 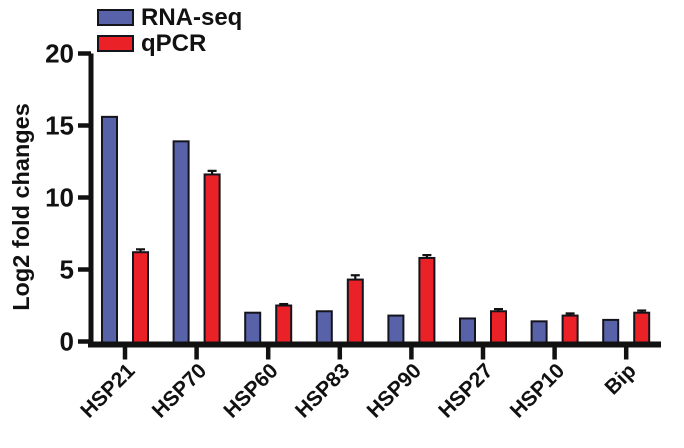 I want to click on x-category-label-HSP10: HSP10, so click(x=537, y=390).